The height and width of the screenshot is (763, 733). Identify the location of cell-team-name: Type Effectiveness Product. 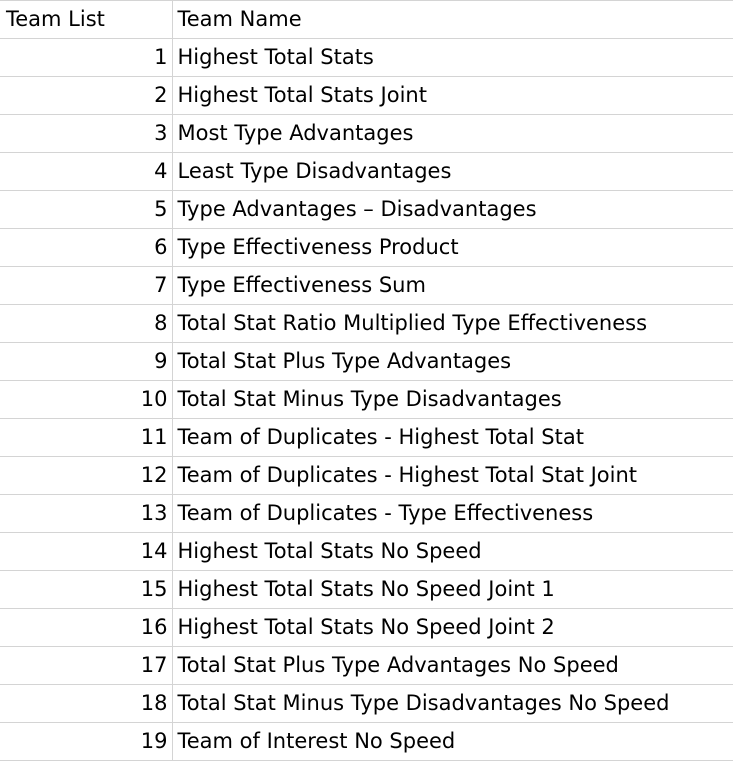
(452, 247).